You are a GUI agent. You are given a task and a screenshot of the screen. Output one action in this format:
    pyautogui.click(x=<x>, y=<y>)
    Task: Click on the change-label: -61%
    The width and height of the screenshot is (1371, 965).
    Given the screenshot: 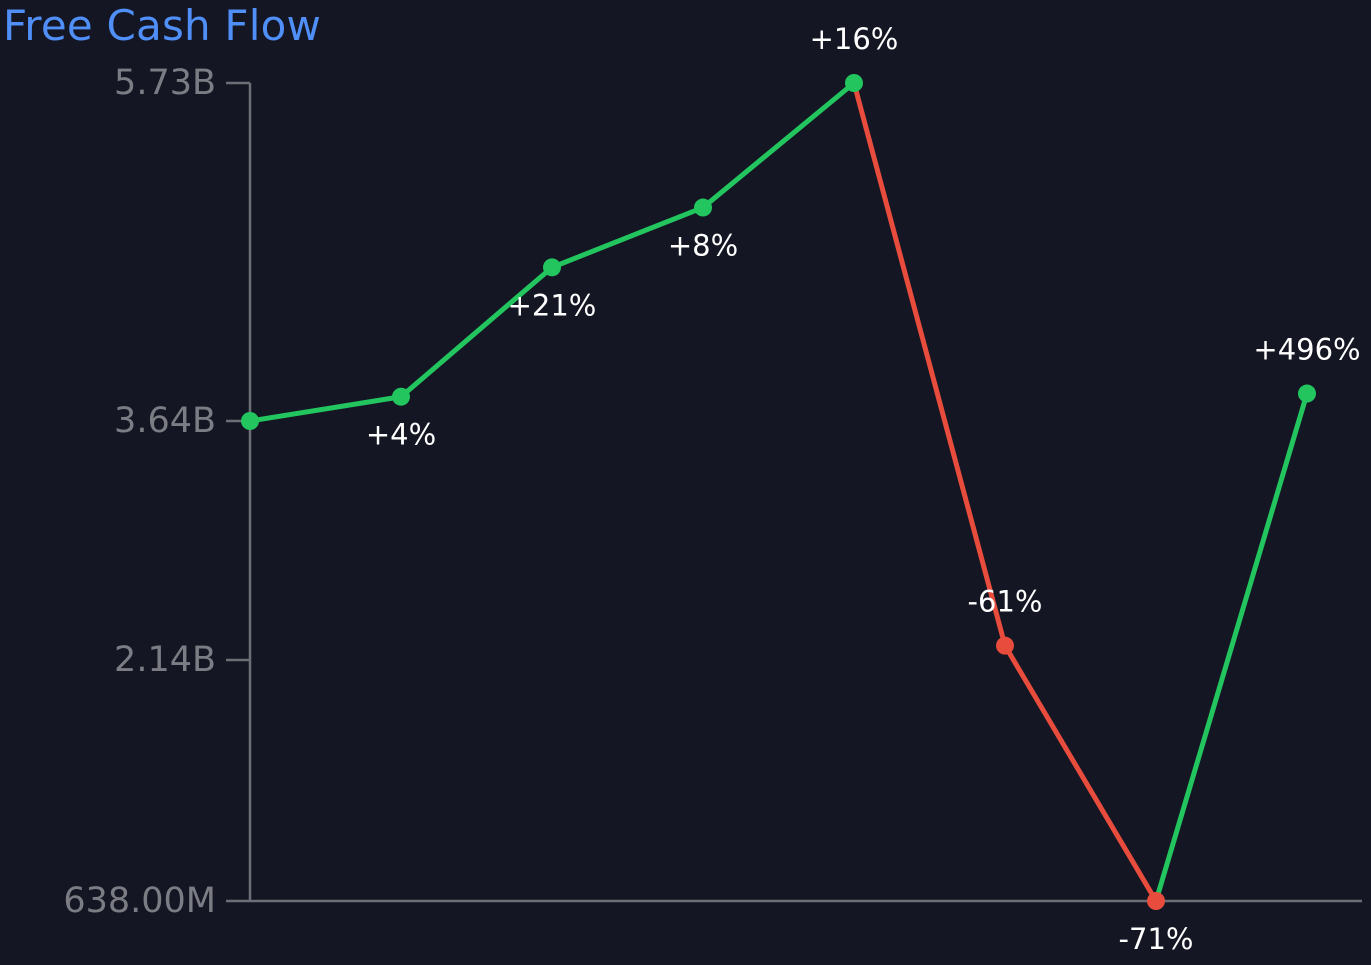 What is the action you would take?
    pyautogui.click(x=1005, y=602)
    